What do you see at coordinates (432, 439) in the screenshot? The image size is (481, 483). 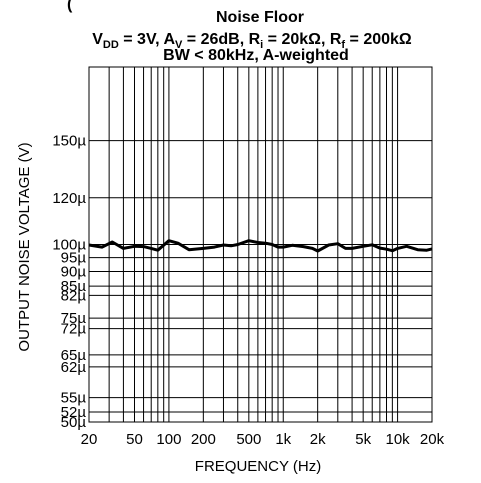 I see `x-tick-label: 20k` at bounding box center [432, 439].